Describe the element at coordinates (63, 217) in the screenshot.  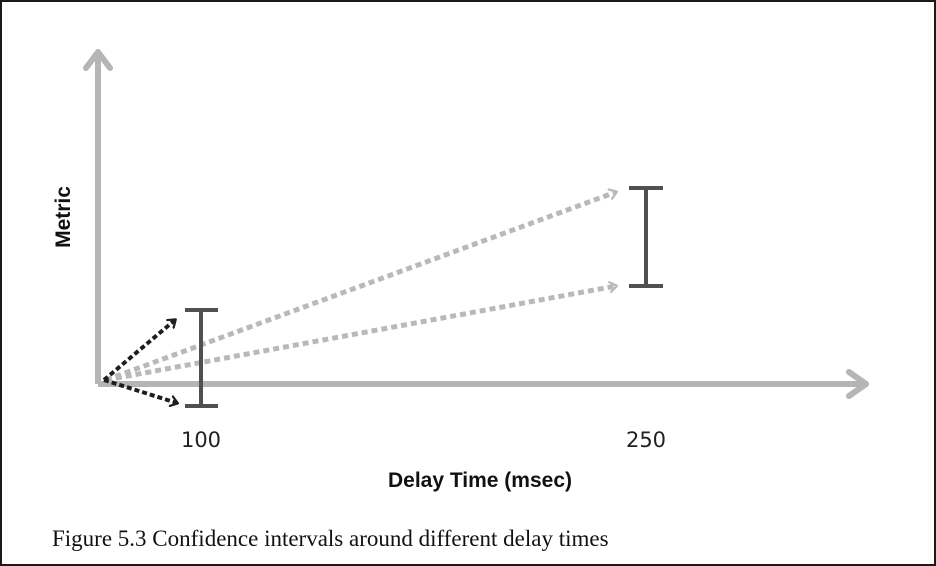
I see `y-axis-title: Metric` at that location.